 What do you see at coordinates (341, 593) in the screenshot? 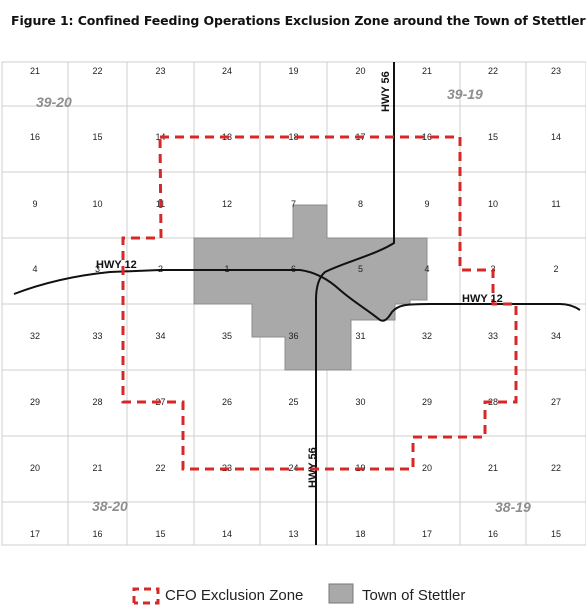
I see `legend-town-symbol` at bounding box center [341, 593].